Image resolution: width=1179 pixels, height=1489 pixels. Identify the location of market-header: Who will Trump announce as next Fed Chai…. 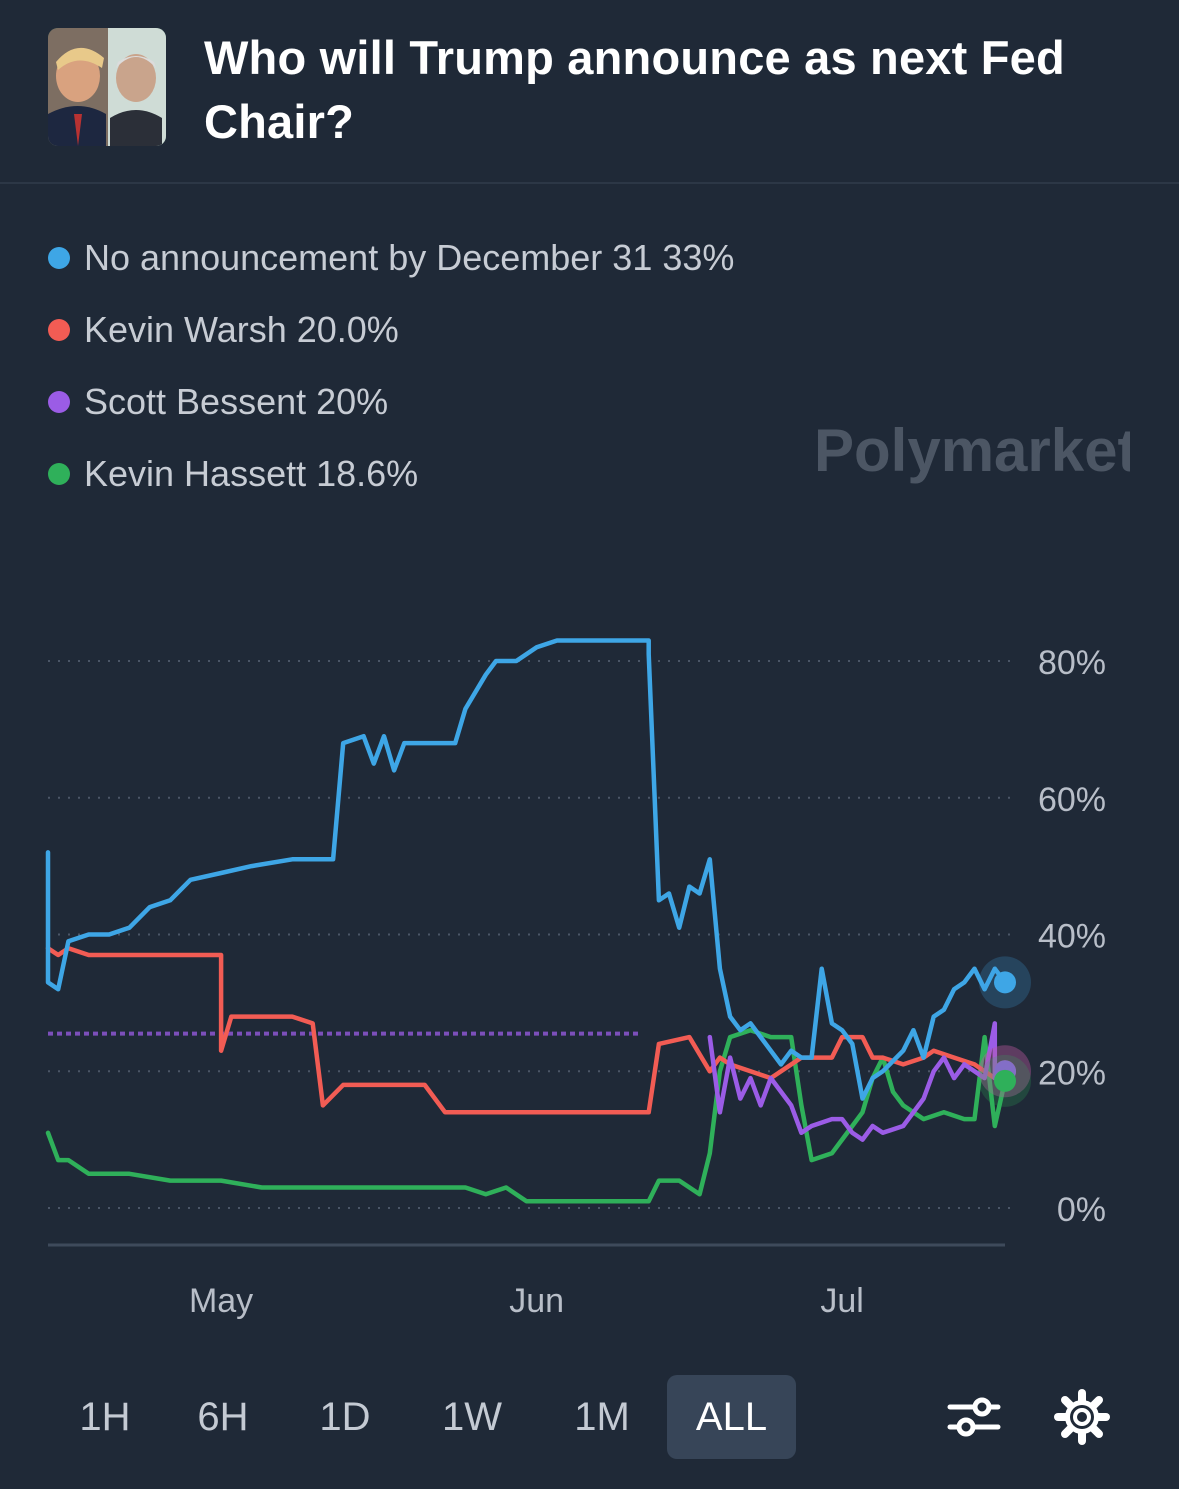
(589, 92).